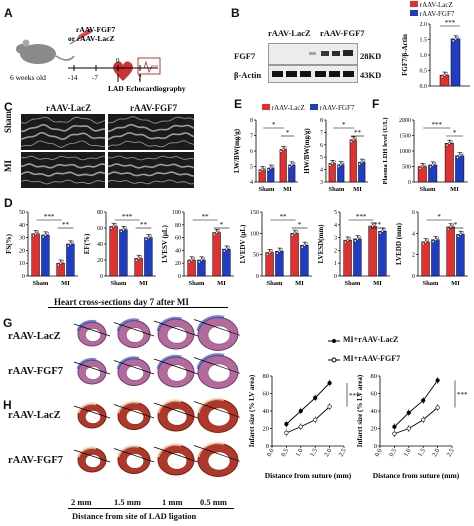 The width and height of the screenshot is (474, 526). I want to click on x-tick-label: 2.0, so click(436, 453).